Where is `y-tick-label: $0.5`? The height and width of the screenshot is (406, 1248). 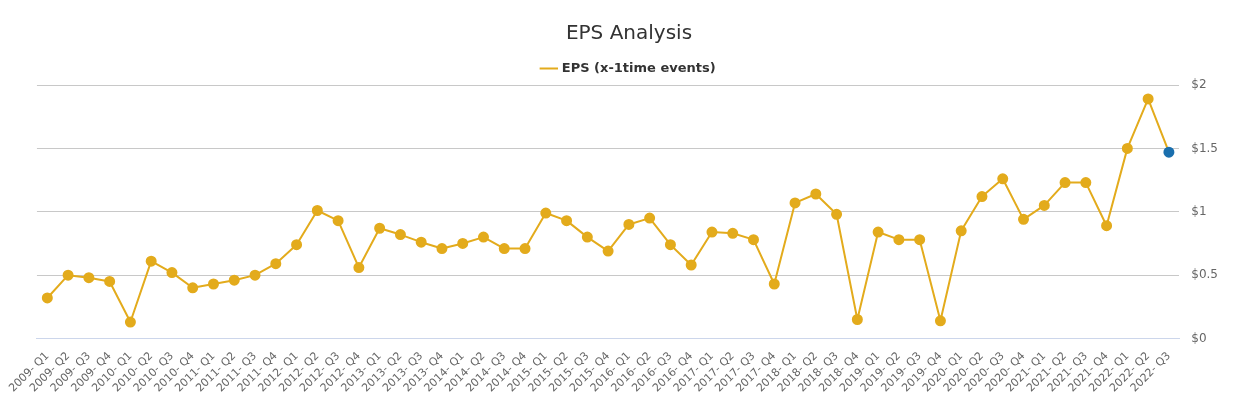 y-tick-label: $0.5 is located at coordinates (1204, 274).